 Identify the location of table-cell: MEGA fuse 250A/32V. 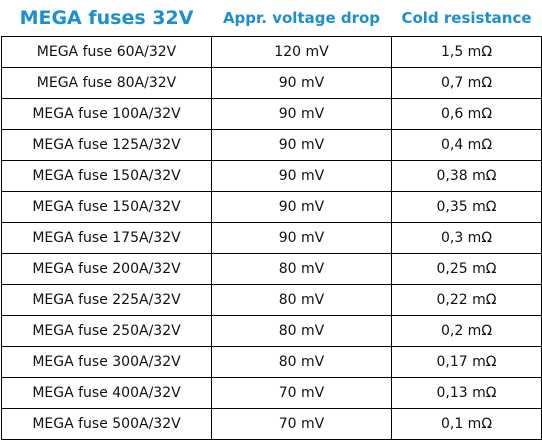
(106, 331).